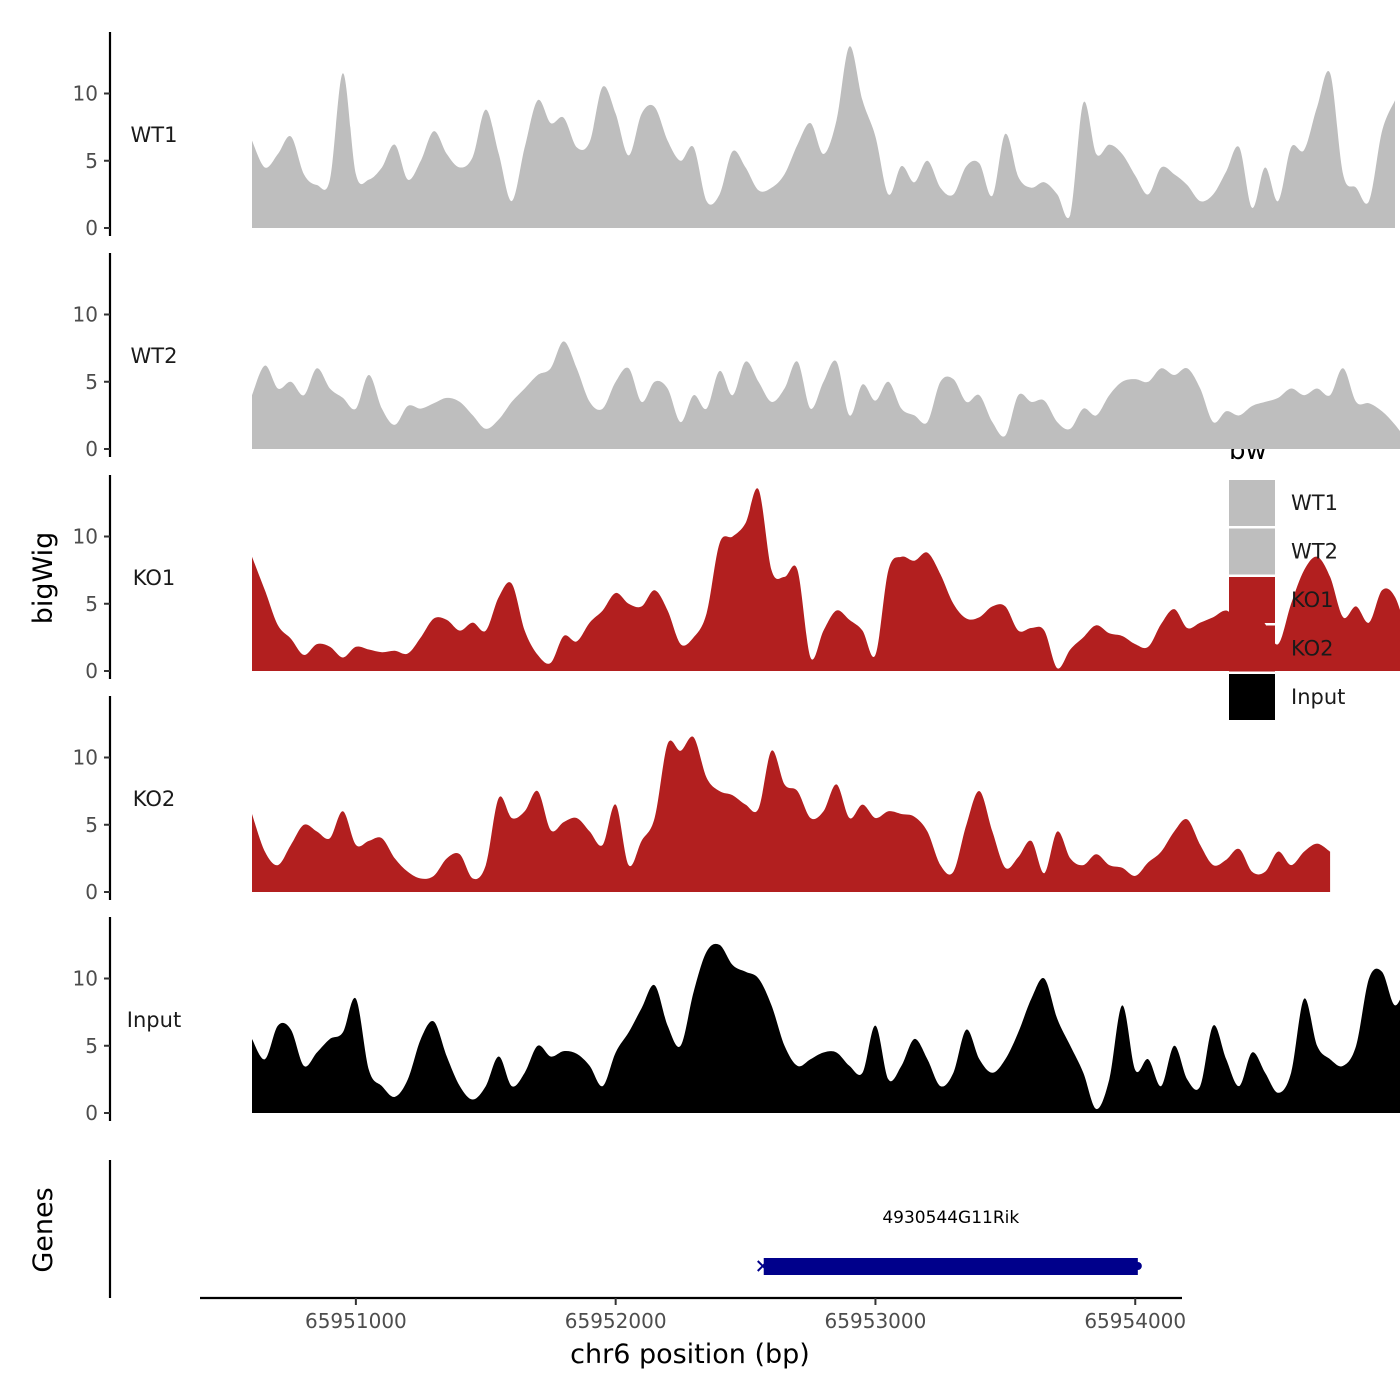 This screenshot has width=1400, height=1400. I want to click on track-wt1: 0 5 10 WT1, so click(734, 136).